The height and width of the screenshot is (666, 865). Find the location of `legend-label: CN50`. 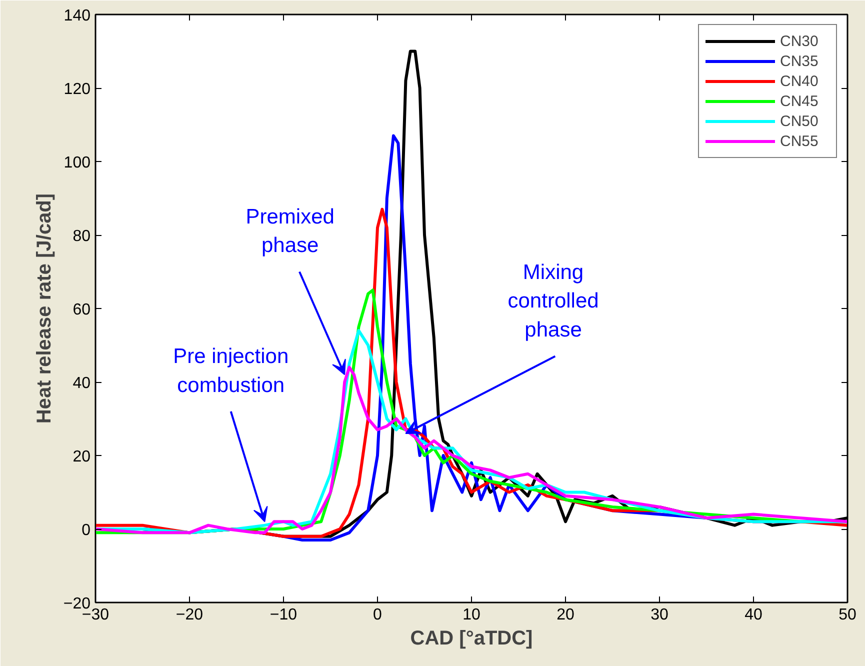

legend-label: CN50 is located at coordinates (800, 121).